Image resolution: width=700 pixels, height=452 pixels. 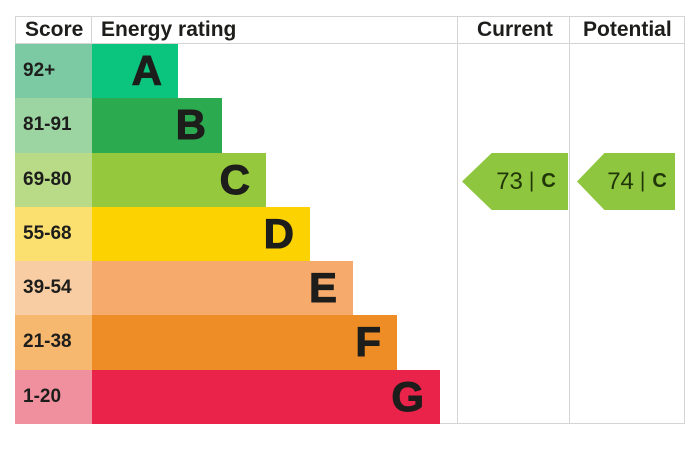 What do you see at coordinates (322, 288) in the screenshot?
I see `band-letter: E` at bounding box center [322, 288].